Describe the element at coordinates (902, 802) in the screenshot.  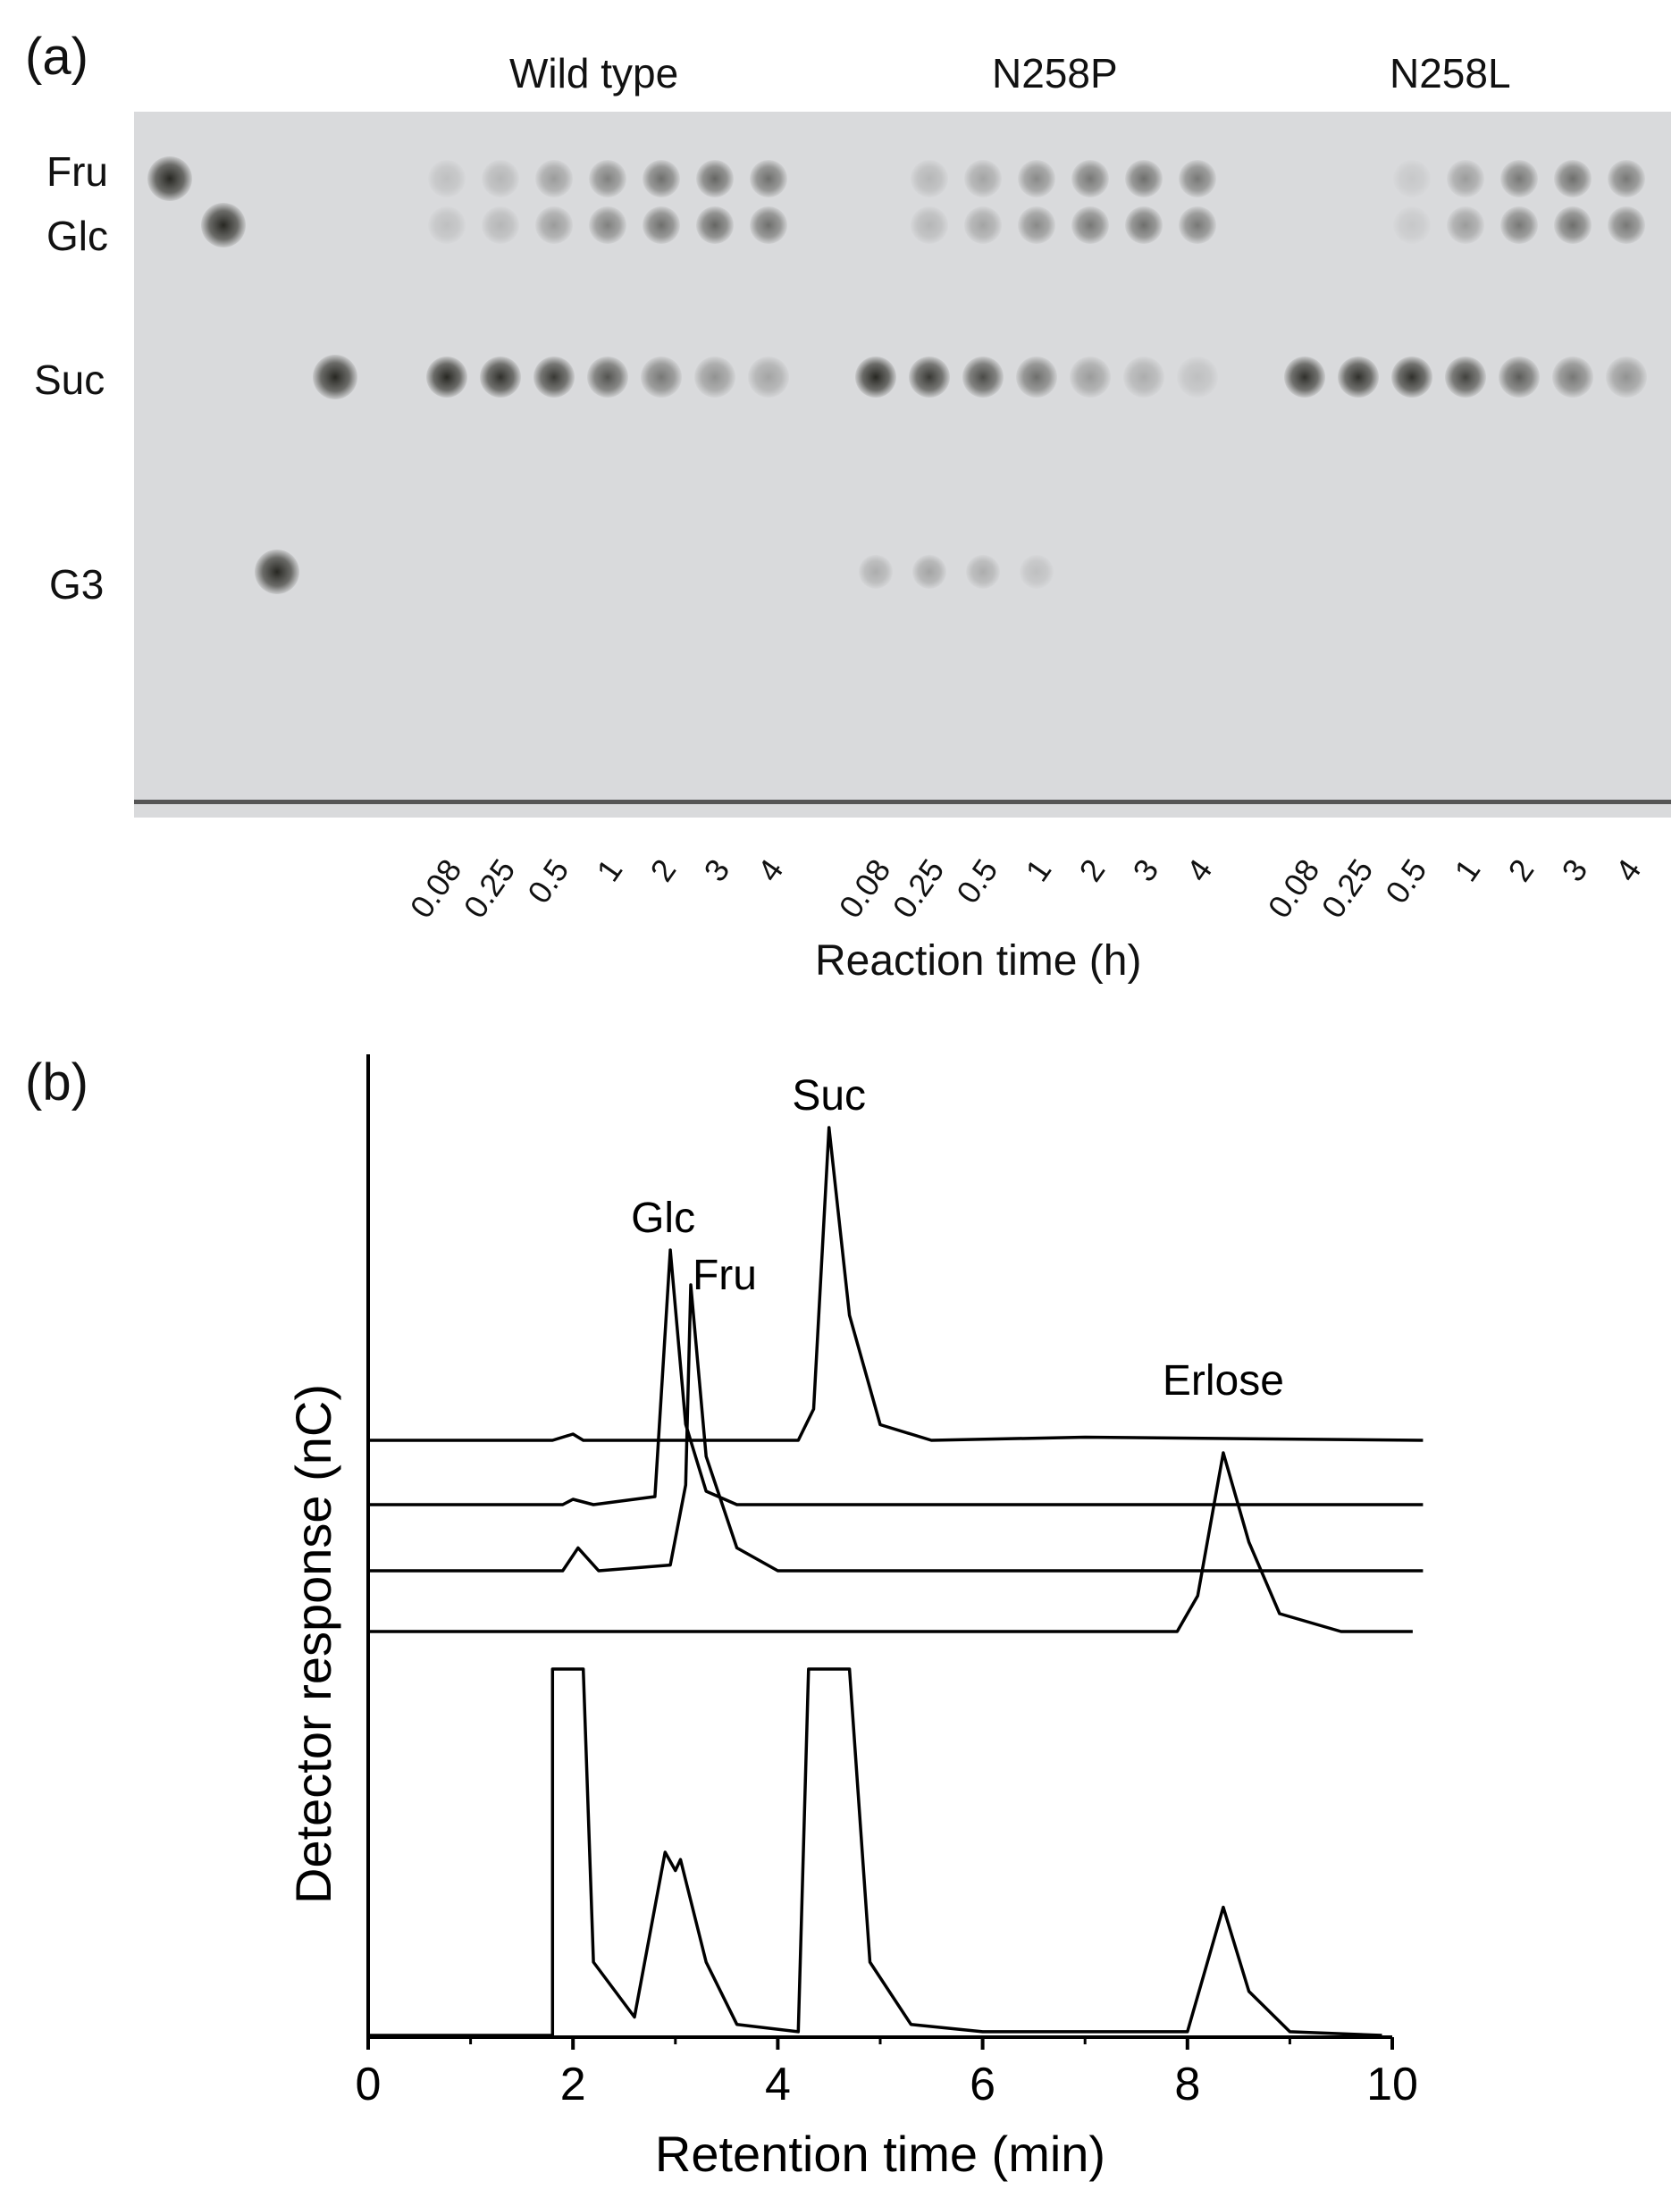
I see `origin-line` at that location.